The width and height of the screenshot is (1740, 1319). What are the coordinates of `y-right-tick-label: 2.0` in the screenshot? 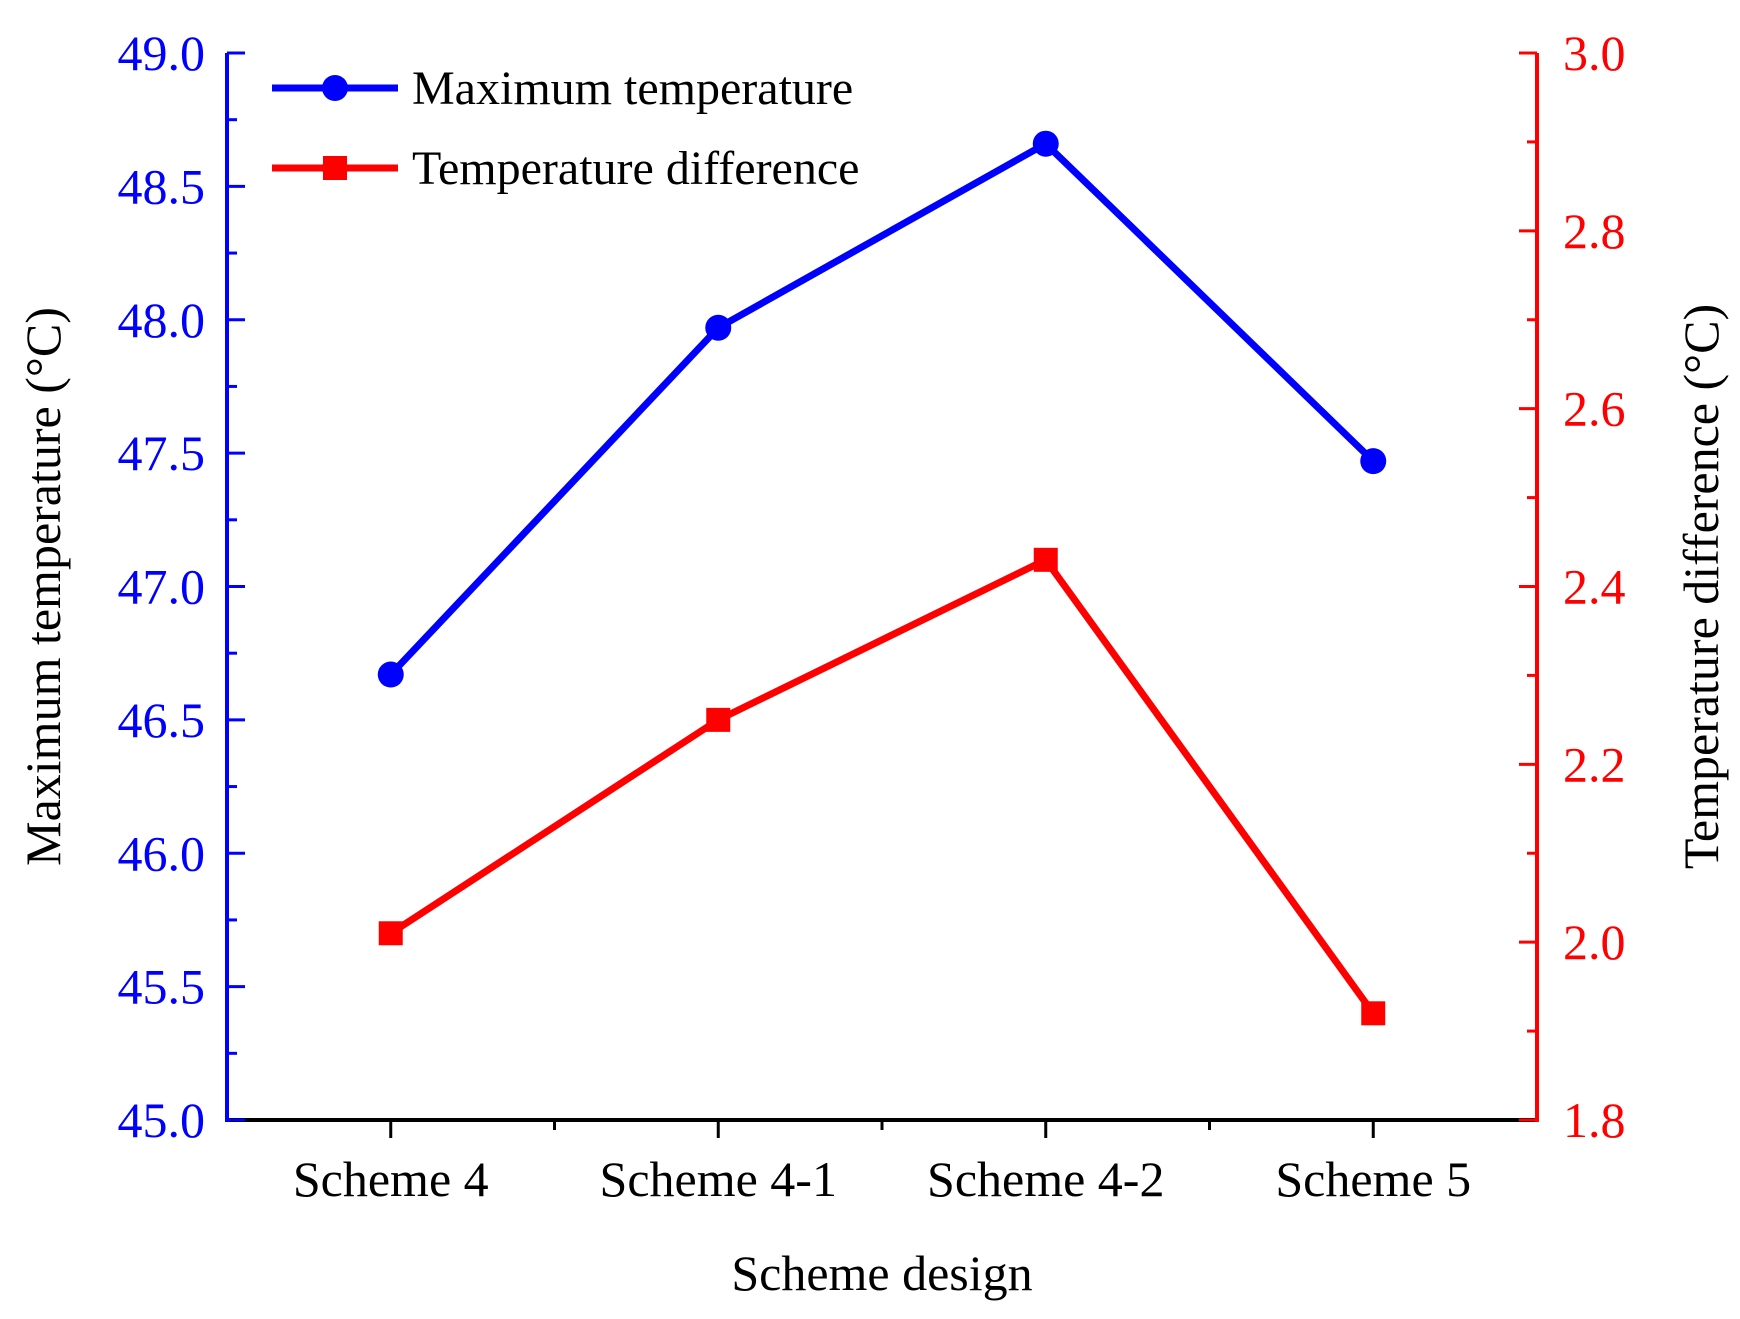 It's located at (1594, 942).